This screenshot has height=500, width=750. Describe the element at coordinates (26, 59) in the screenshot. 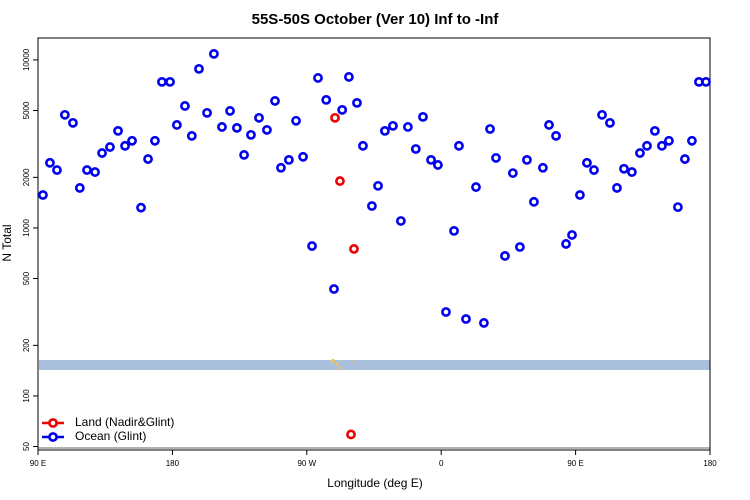

I see `y-tick-label: 10000` at that location.